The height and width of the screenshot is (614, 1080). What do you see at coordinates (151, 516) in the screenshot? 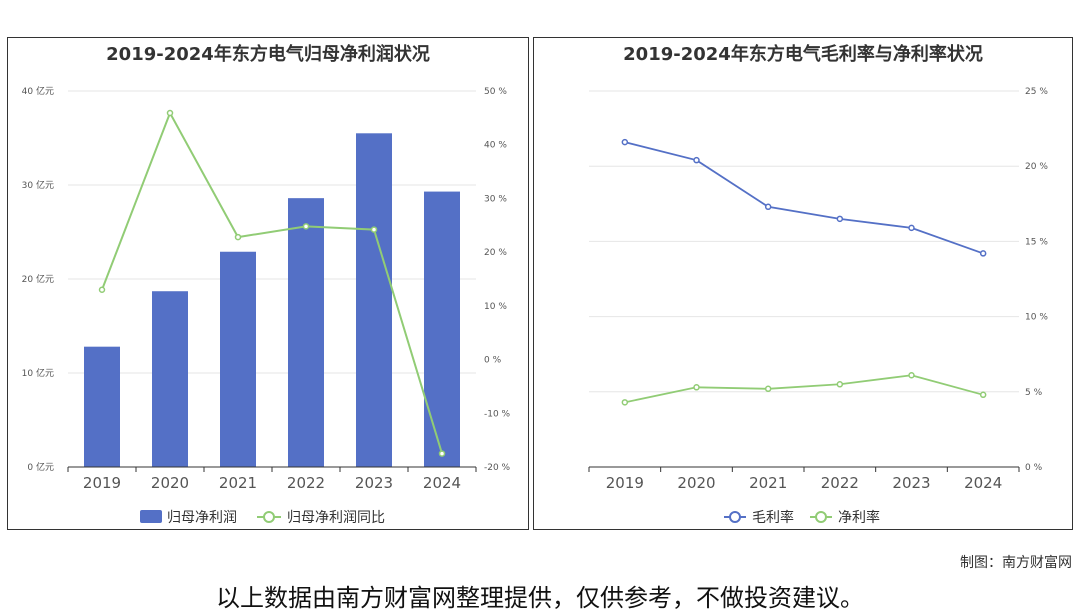
I see `legend-swatch-bar` at bounding box center [151, 516].